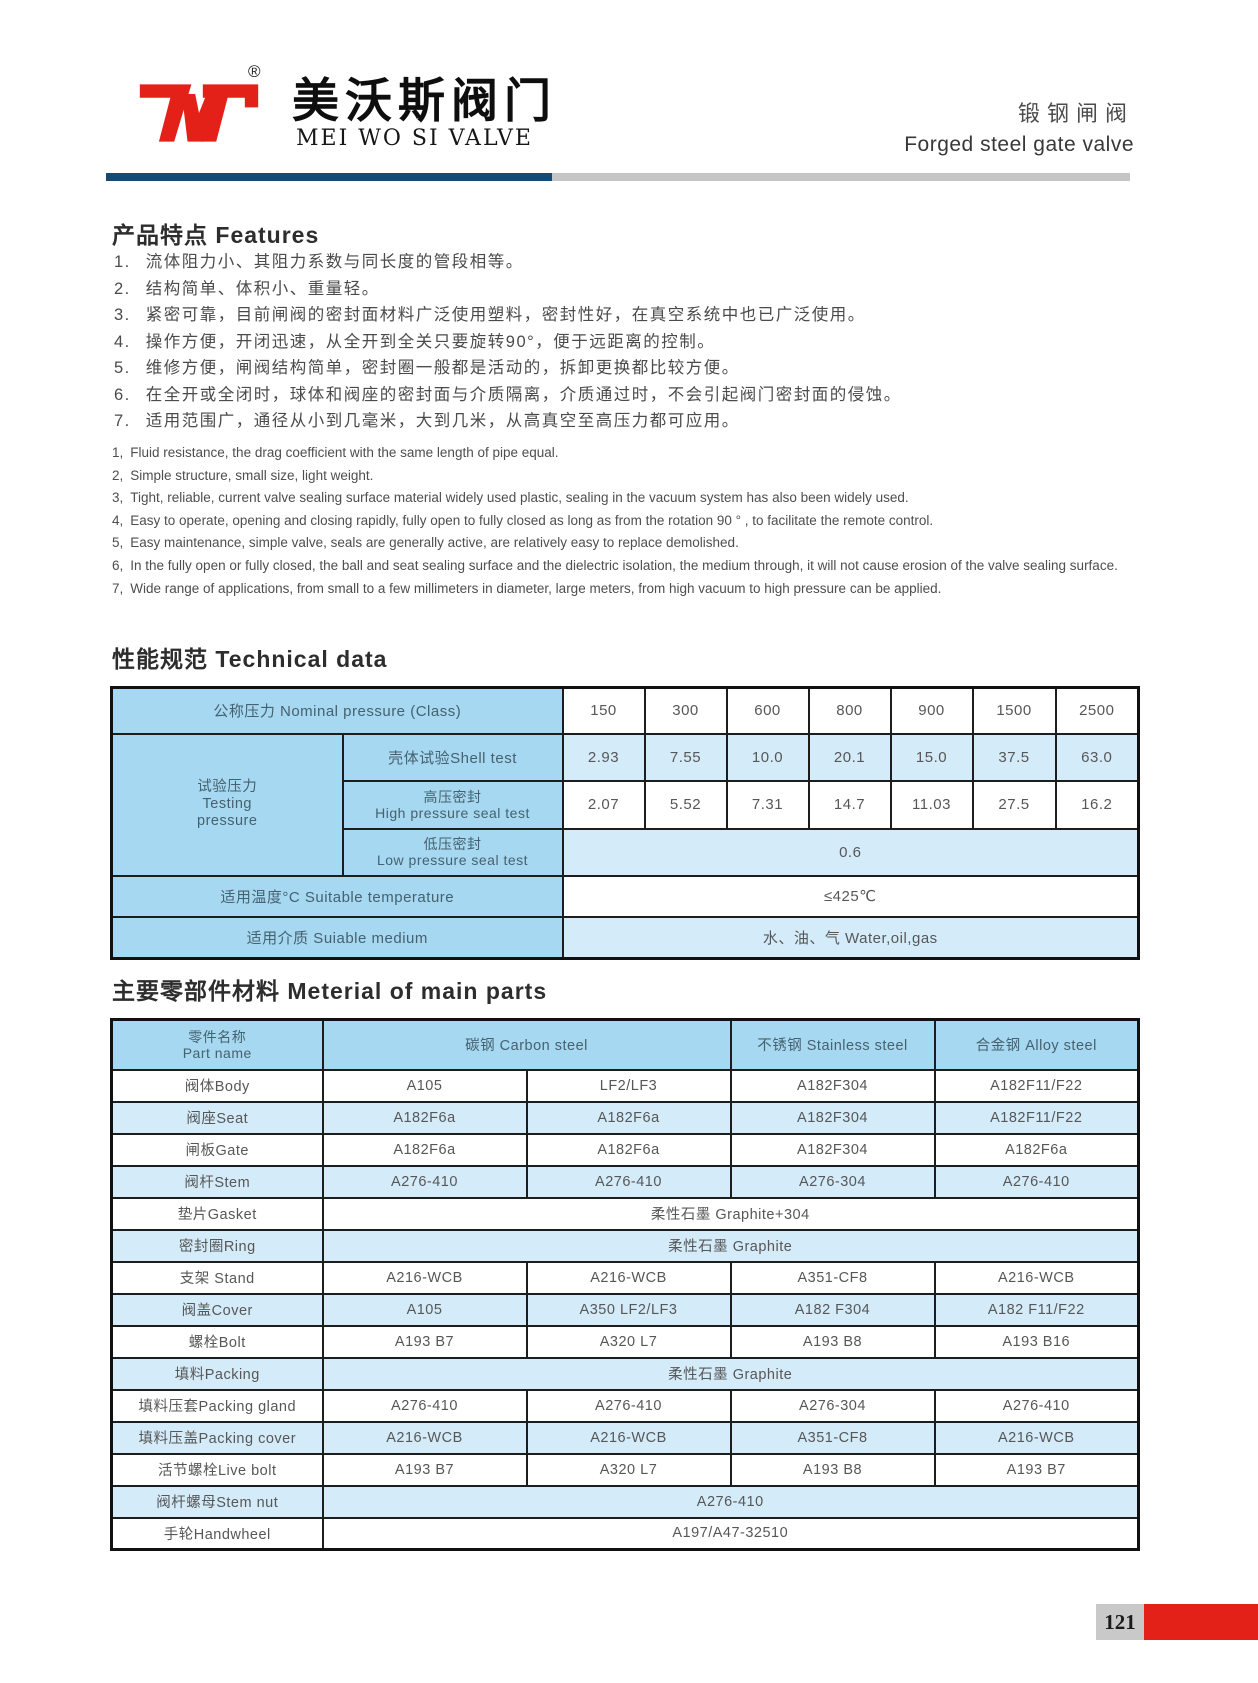  Describe the element at coordinates (227, 804) in the screenshot. I see `testing-pressure-label: 试验压力 Testing pressure` at that location.